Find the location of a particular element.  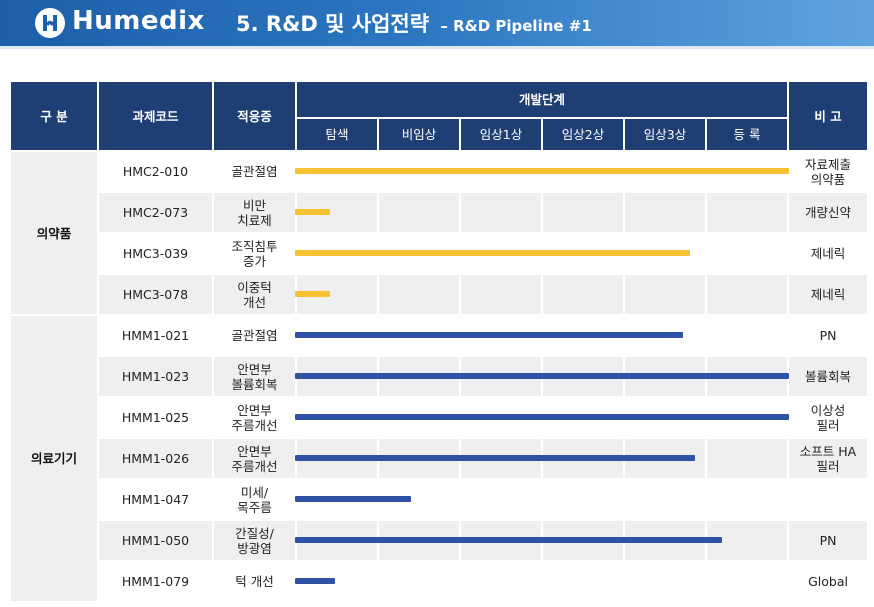

table-row: HMC2-073 비만 치료제 개량신약 is located at coordinates (440, 212).